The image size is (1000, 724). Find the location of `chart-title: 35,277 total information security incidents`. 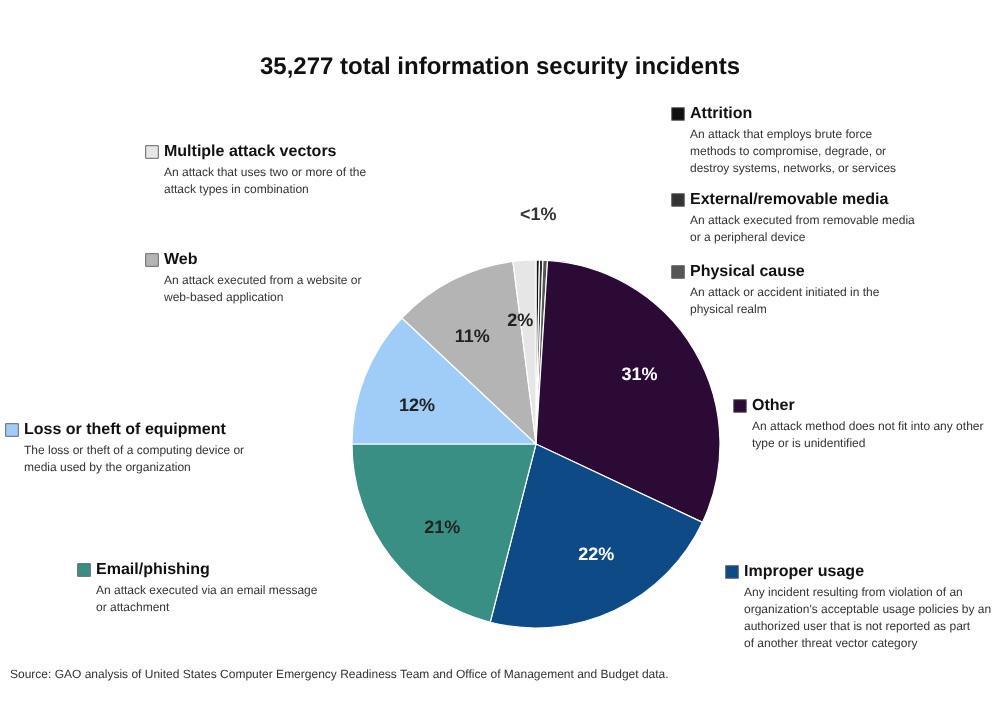

chart-title: 35,277 total information security incidents is located at coordinates (500, 66).